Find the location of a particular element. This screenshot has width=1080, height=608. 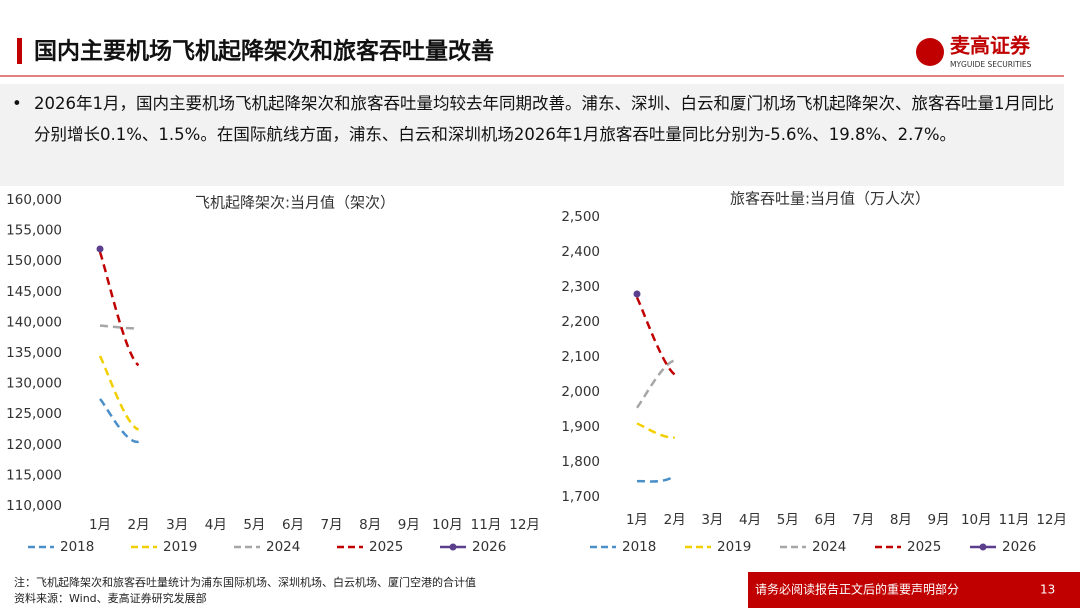

y-tick-label: 1,700 is located at coordinates (580, 497).